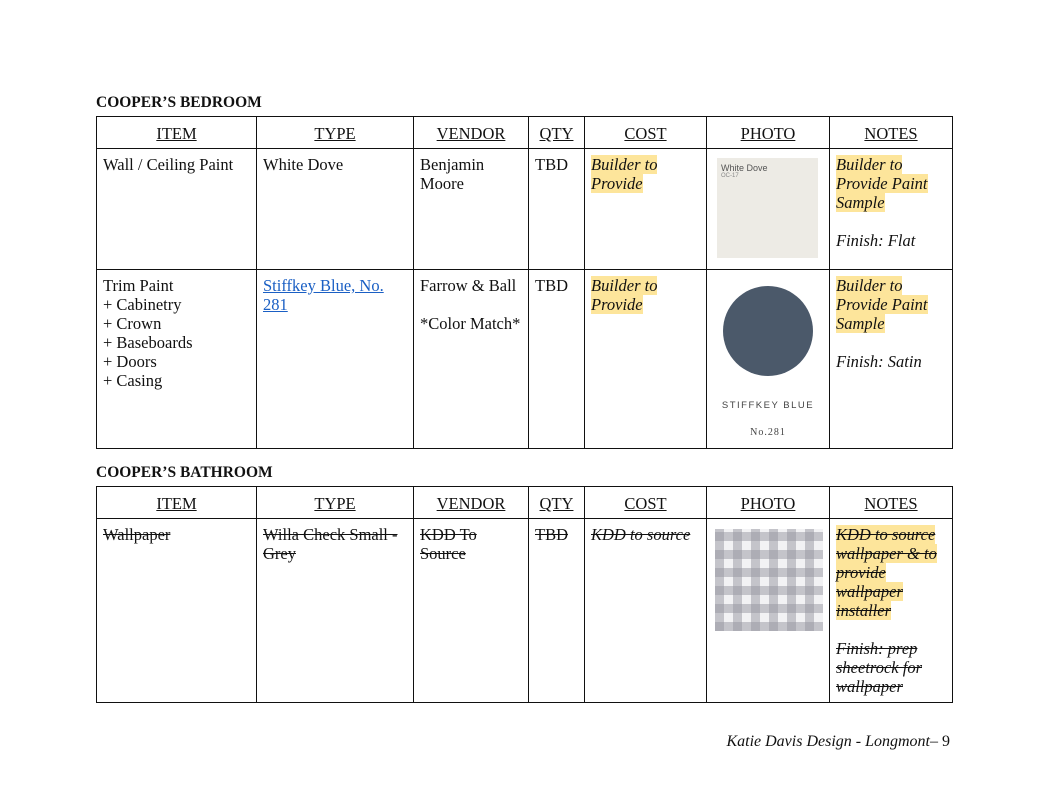  I want to click on cost-cell: KDD to source, so click(645, 610).